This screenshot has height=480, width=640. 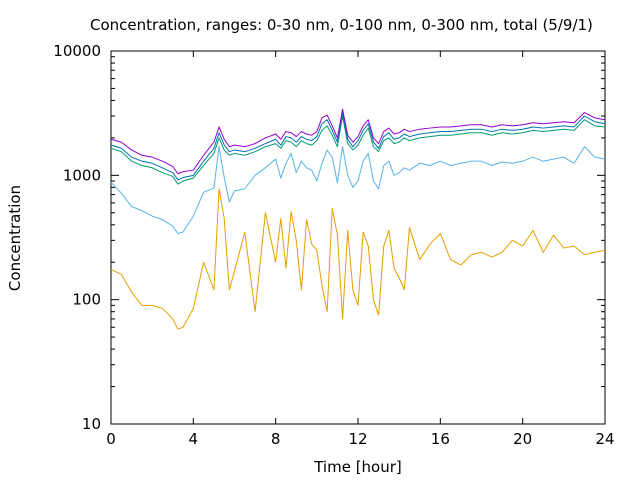 I want to click on y-tick-label: 10000, so click(x=77, y=51).